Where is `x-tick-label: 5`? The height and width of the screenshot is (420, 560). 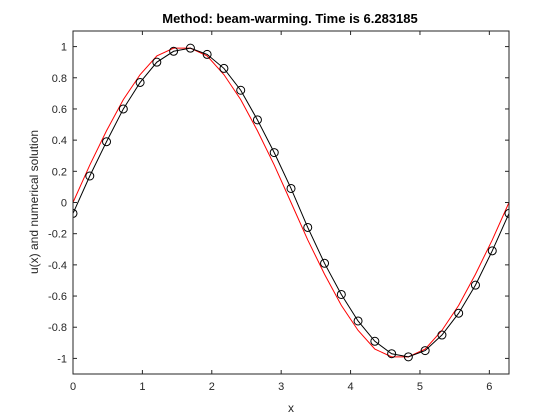
x-tick-label: 5 is located at coordinates (420, 387).